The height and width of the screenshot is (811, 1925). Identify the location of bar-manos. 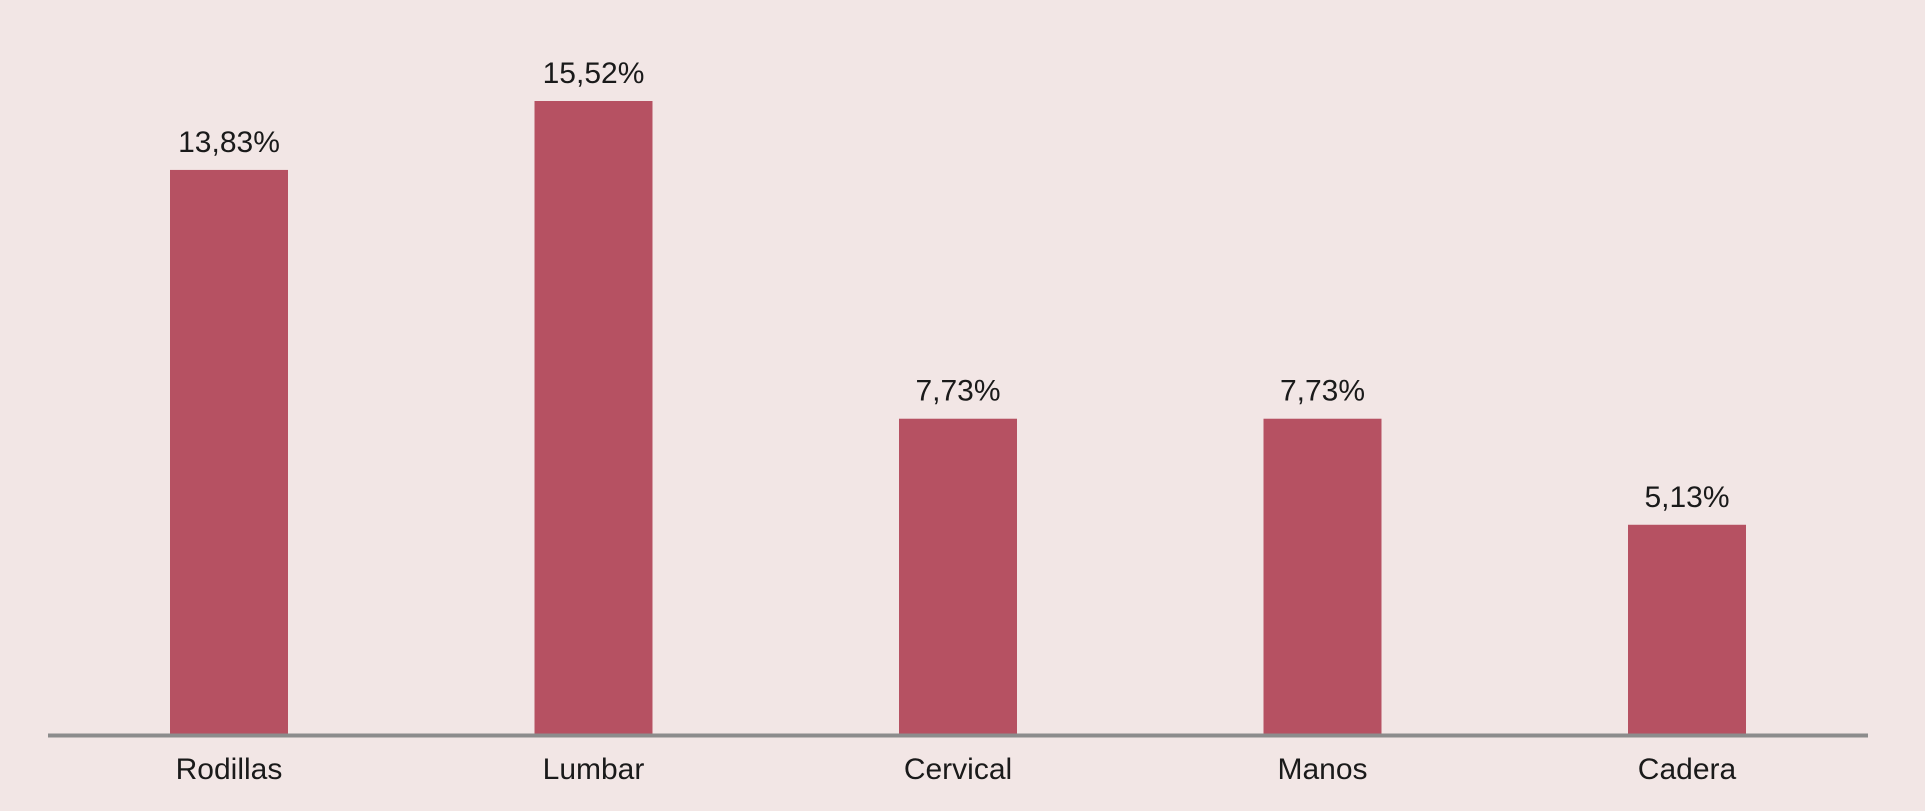
(1322, 576).